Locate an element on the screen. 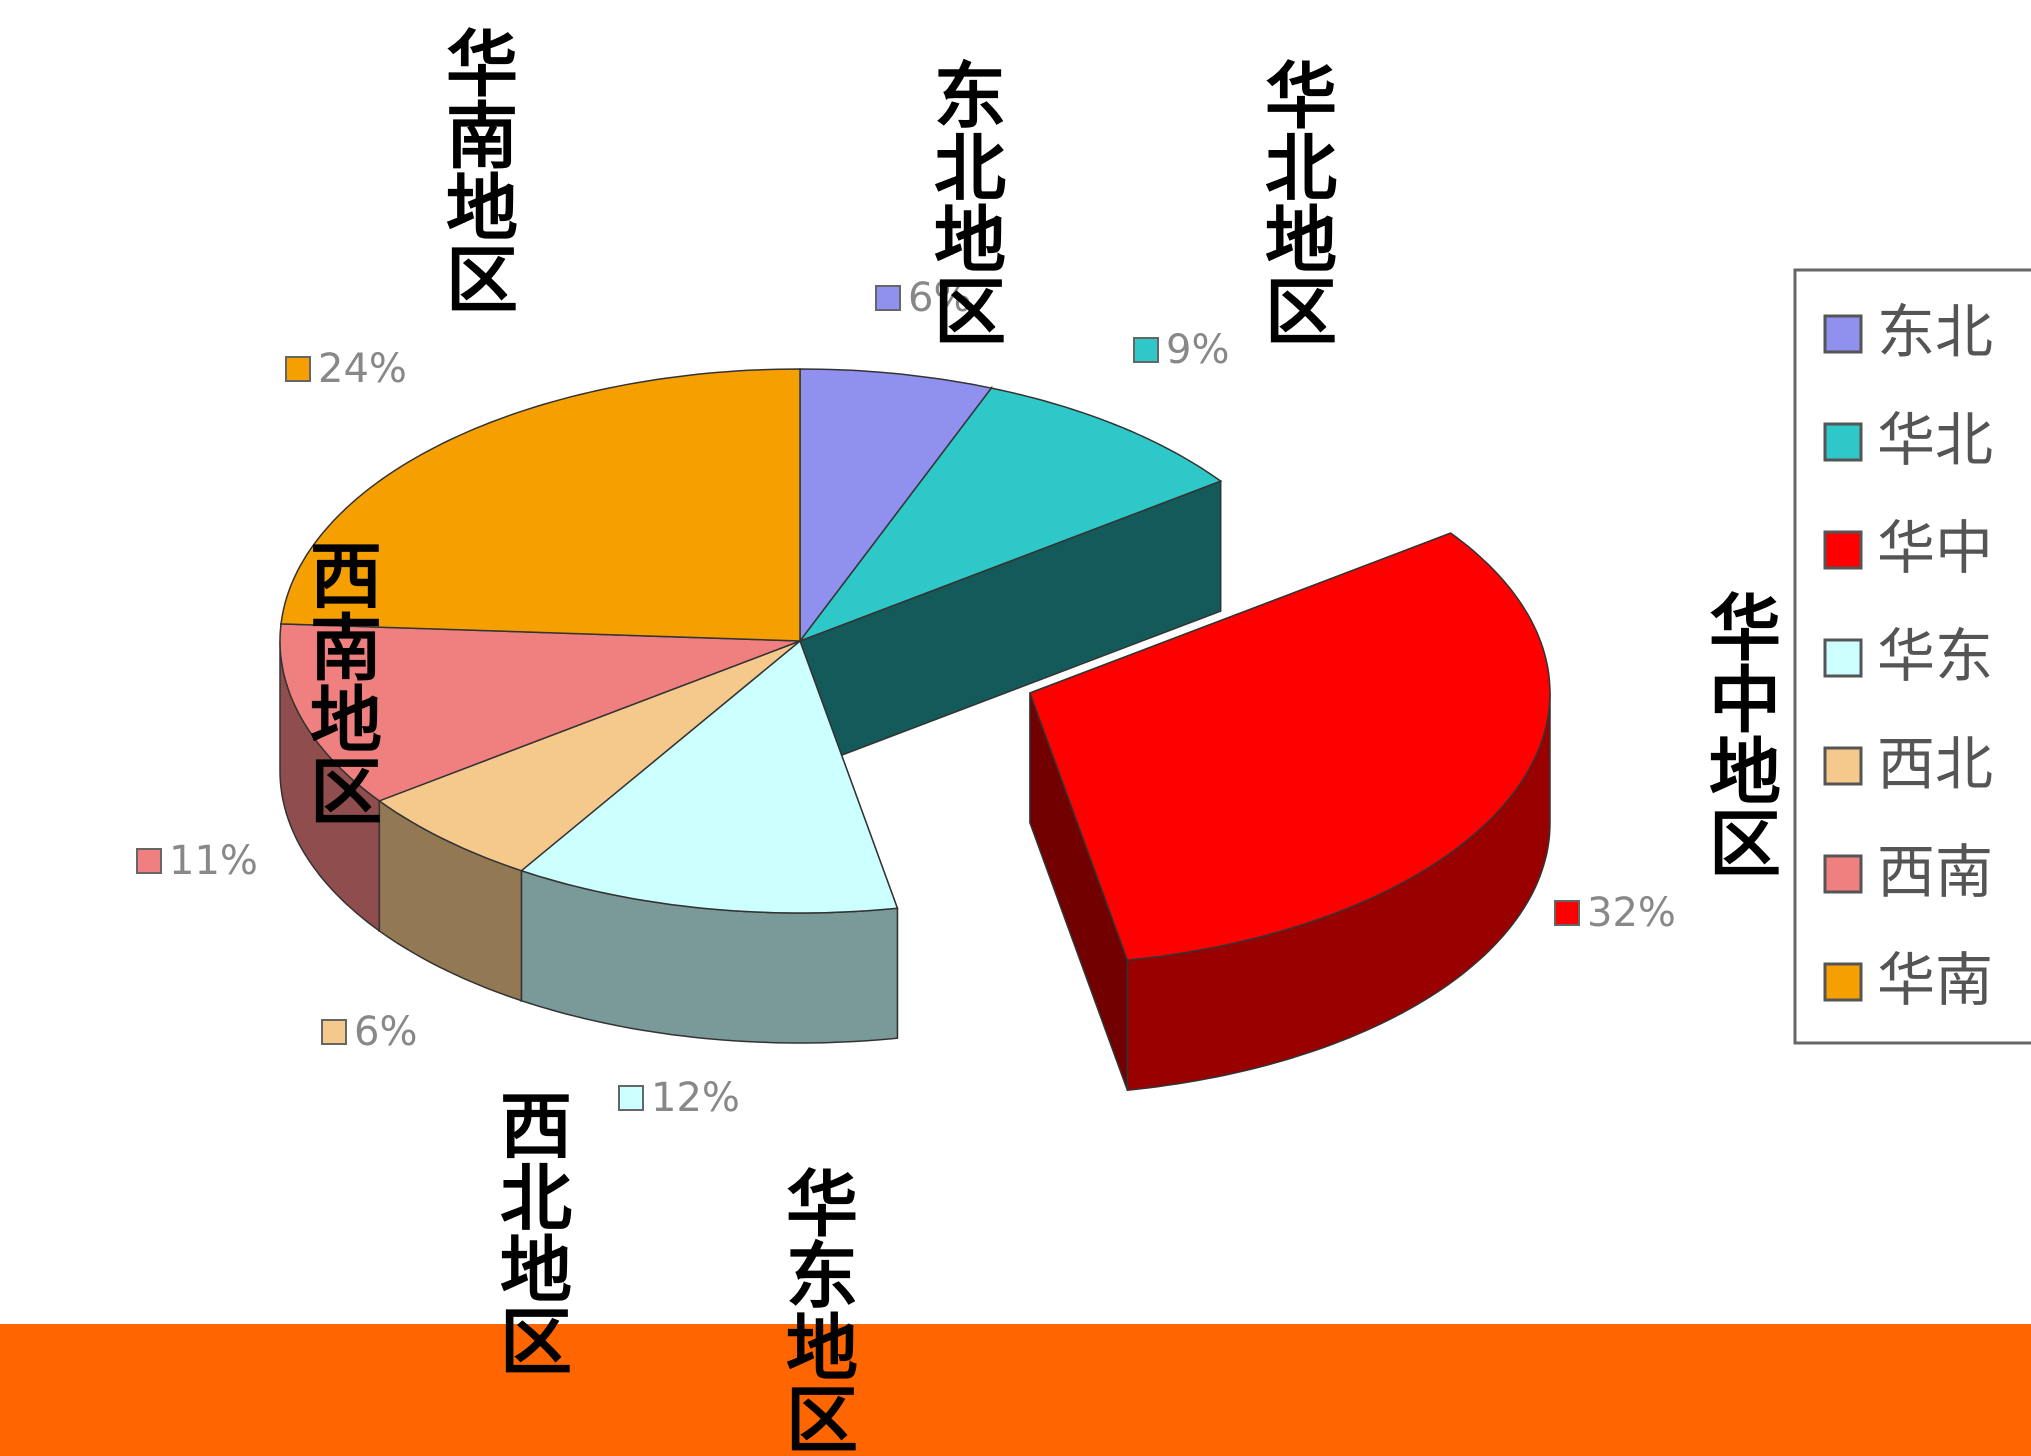 This screenshot has width=2031, height=1456. annotation: 华北地区 is located at coordinates (1294, 202).